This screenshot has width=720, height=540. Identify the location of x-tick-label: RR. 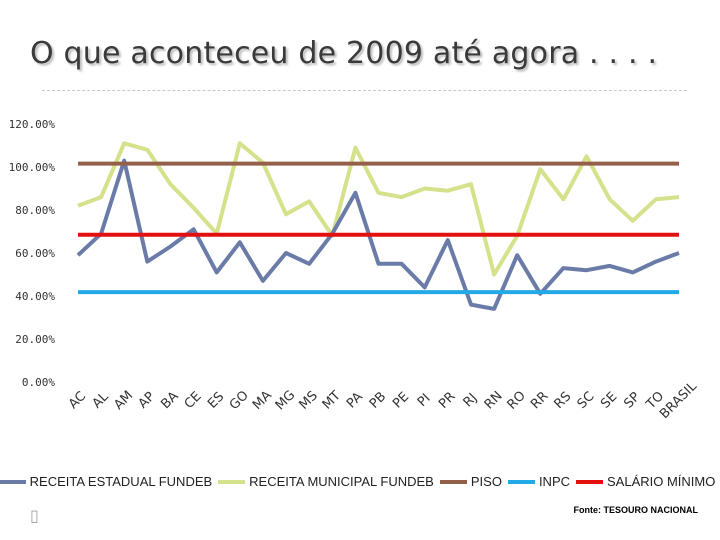
(539, 400).